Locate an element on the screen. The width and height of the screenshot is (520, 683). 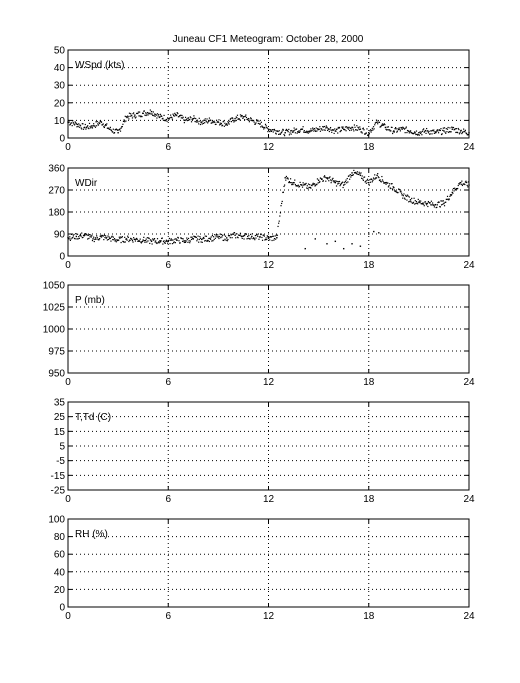
panel-2: 0 6 12 18 24 0 90 180 270 360 WDir is located at coordinates (261, 218).